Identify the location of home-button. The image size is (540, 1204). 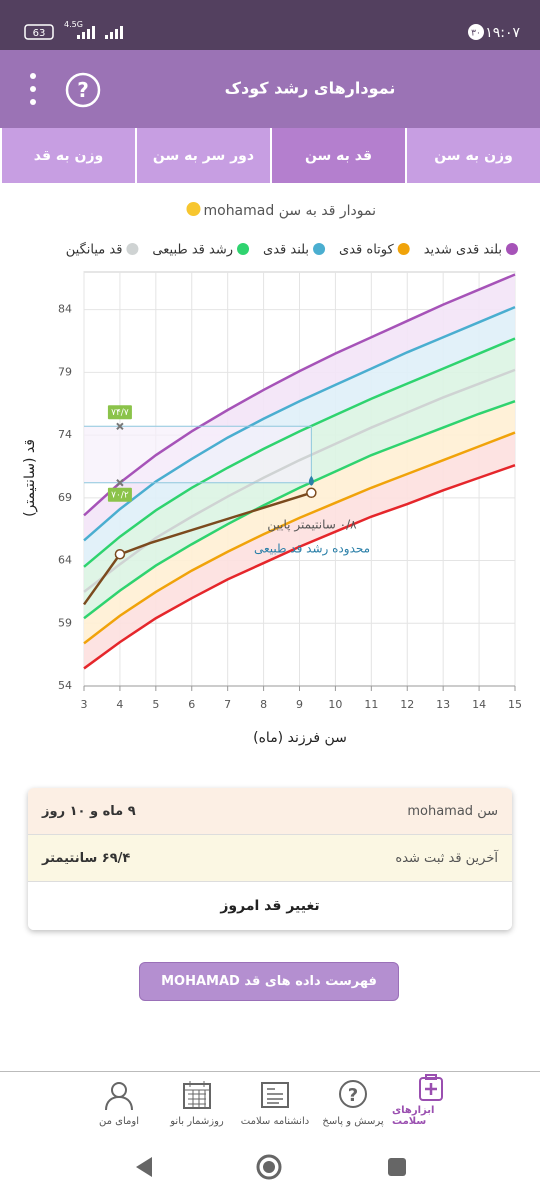
(269, 1167).